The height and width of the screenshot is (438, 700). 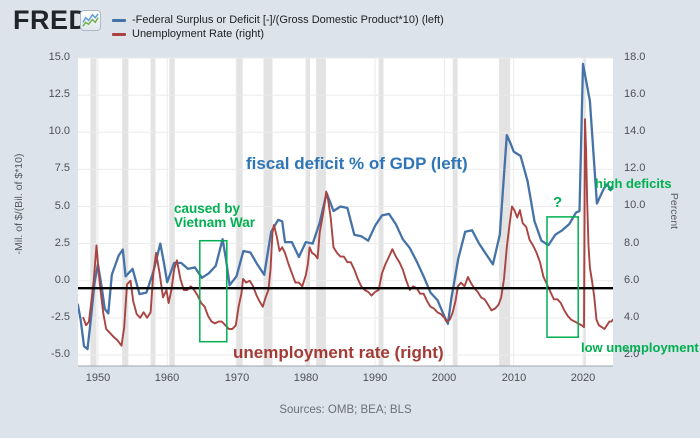 What do you see at coordinates (90, 20) in the screenshot?
I see `fred-sparkline-icon` at bounding box center [90, 20].